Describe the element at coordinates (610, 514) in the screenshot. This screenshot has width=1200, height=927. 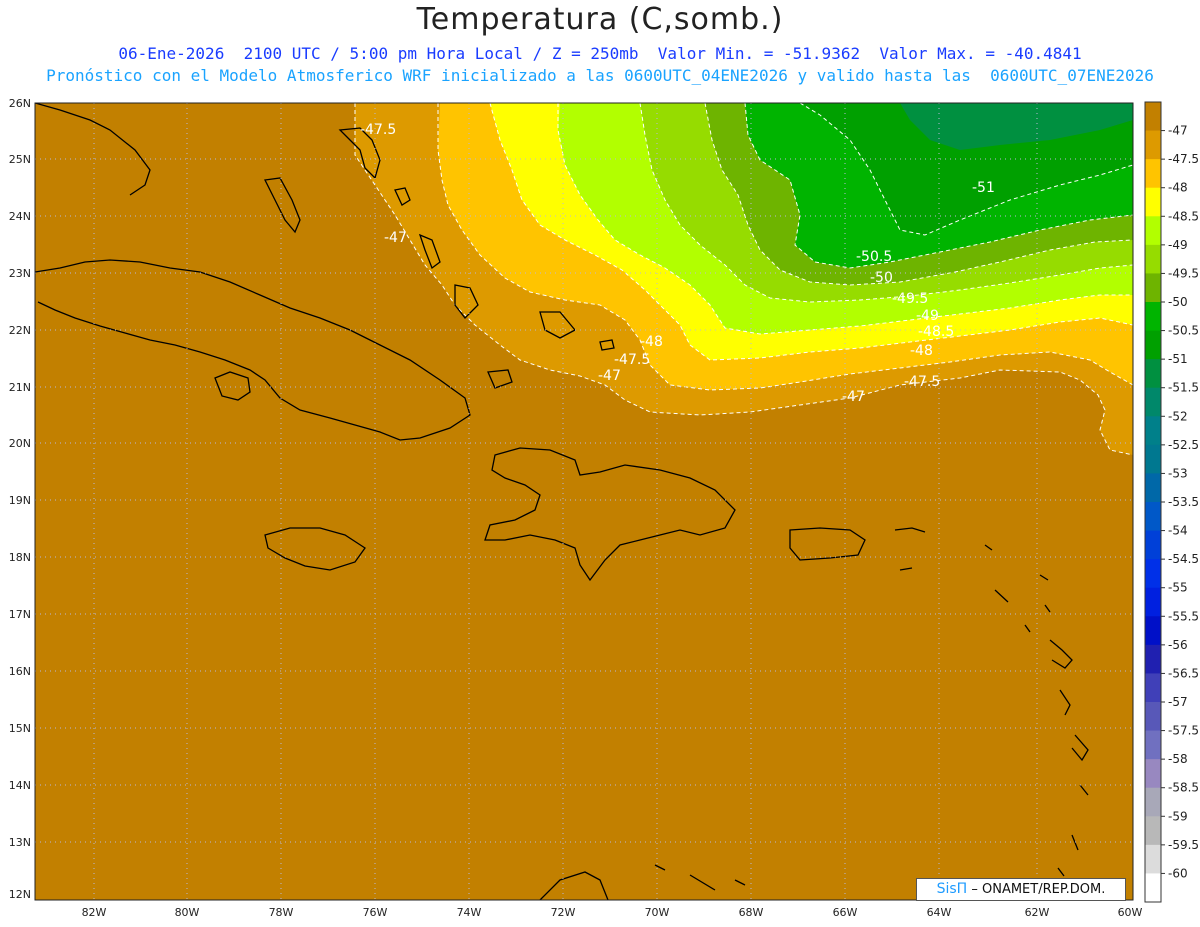
I see `hispaniola-coast` at that location.